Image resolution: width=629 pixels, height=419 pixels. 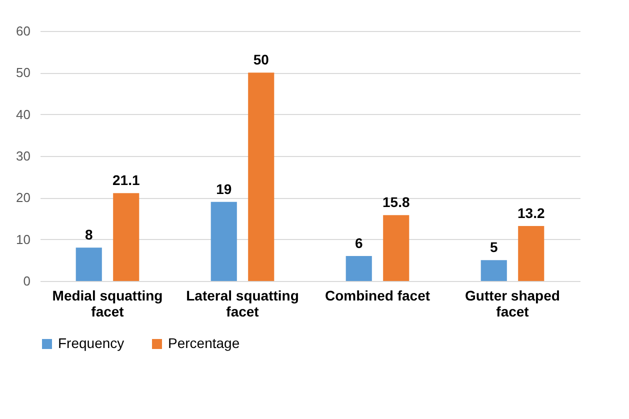 What do you see at coordinates (23, 156) in the screenshot?
I see `y-tick-label: 30` at bounding box center [23, 156].